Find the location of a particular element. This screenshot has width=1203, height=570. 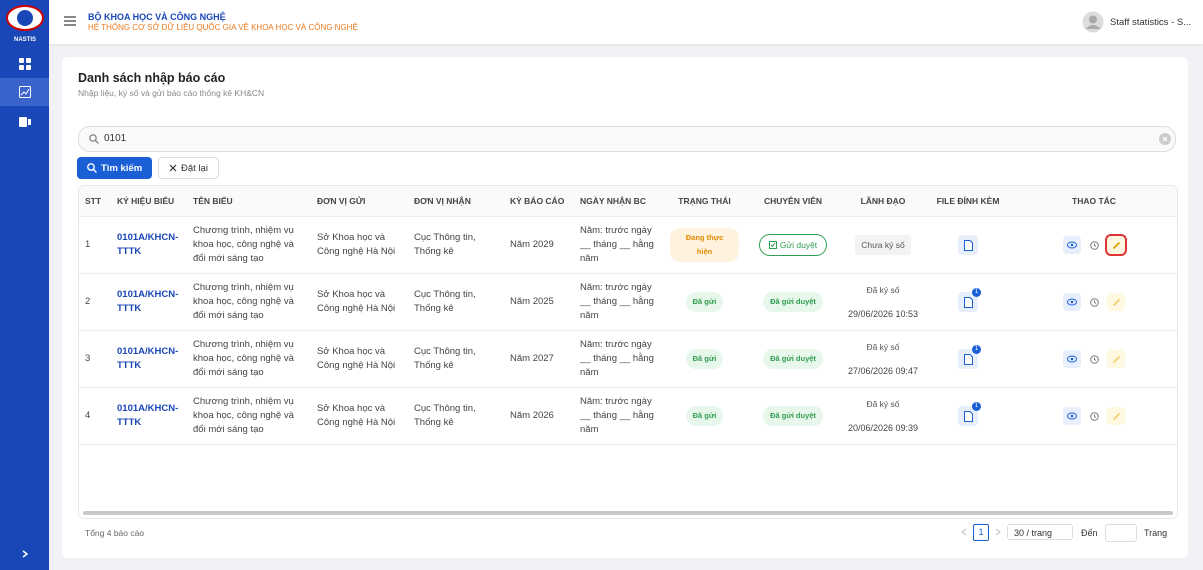

page-size-select: 30 / trang is located at coordinates (1040, 532).